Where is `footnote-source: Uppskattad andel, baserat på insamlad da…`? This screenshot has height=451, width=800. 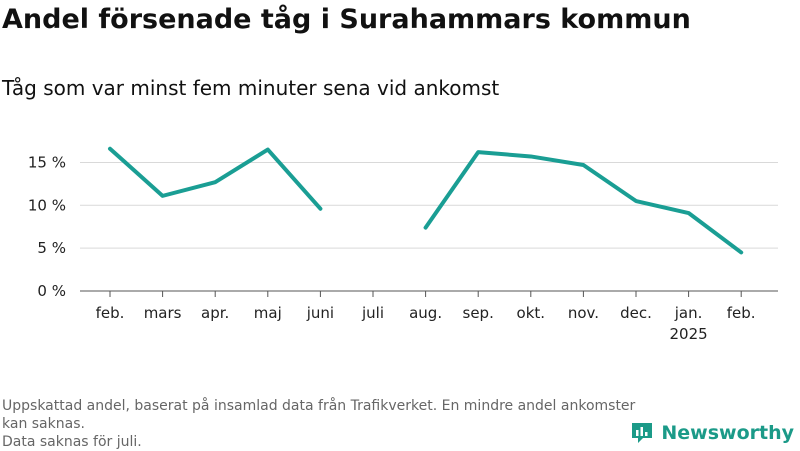
footnote-source: Uppskattad andel, baserat på insamlad da… is located at coordinates (319, 415).